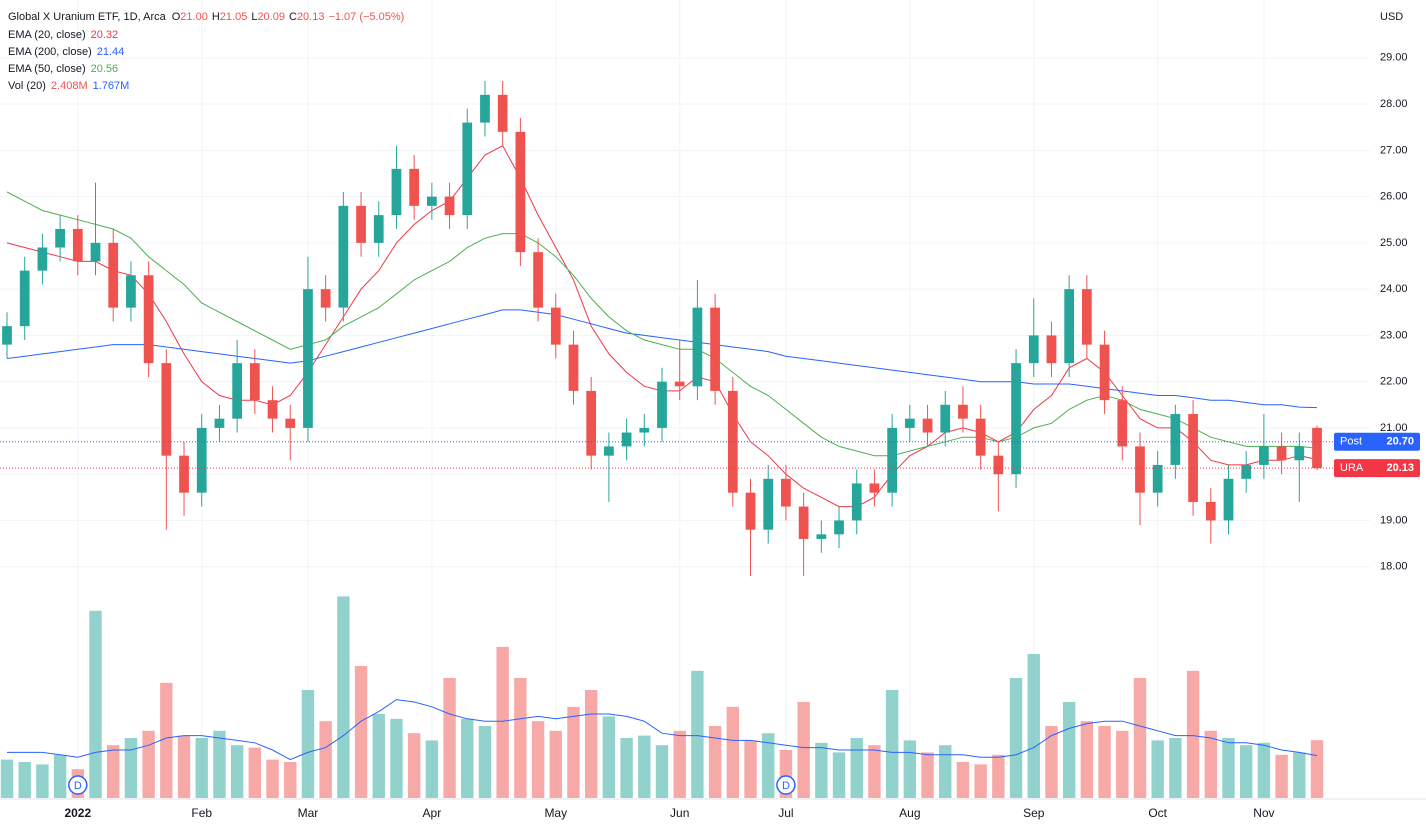 This screenshot has width=1426, height=829. Describe the element at coordinates (662, 359) in the screenshot. I see `ema-line` at that location.